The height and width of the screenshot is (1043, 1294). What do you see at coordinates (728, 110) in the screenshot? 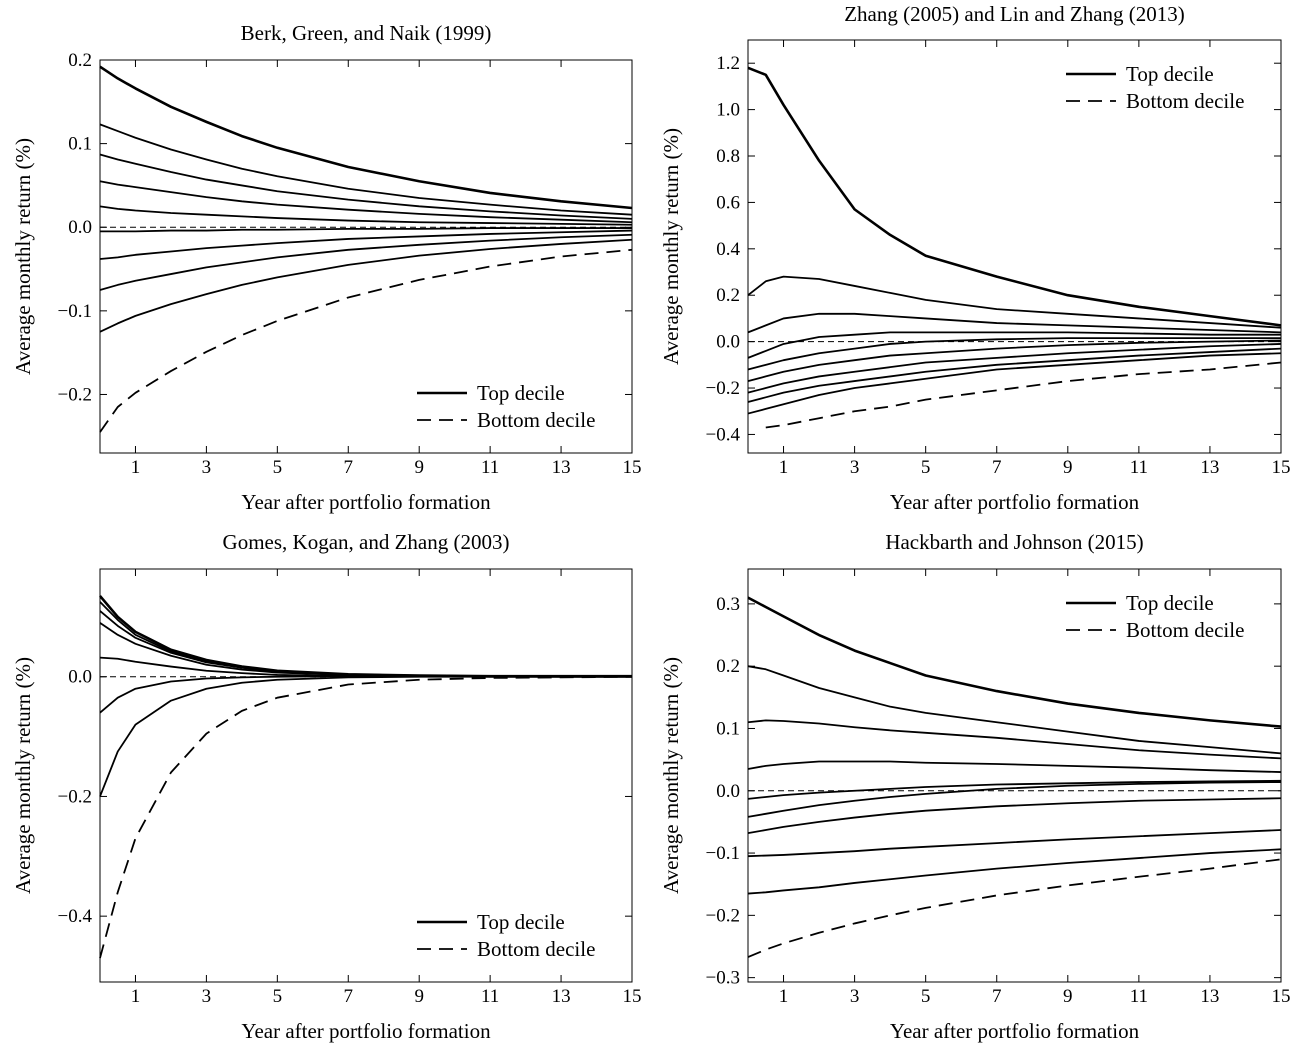
I see `y-tick-label: 1.0` at bounding box center [728, 110].